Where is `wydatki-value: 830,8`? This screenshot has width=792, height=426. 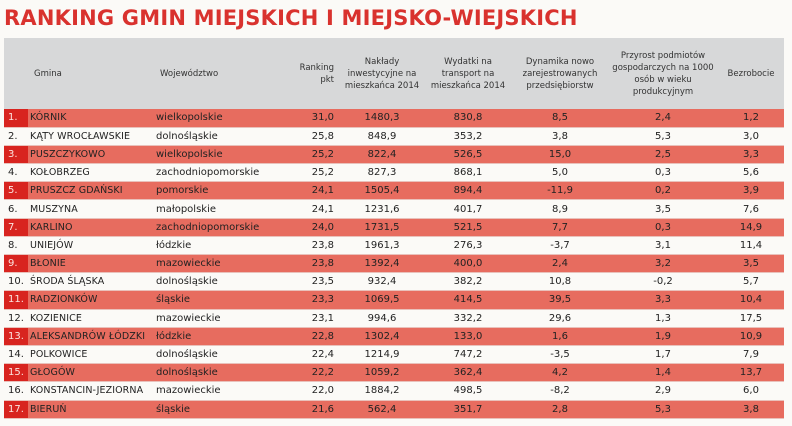
wydatki-value: 830,8 is located at coordinates (468, 118).